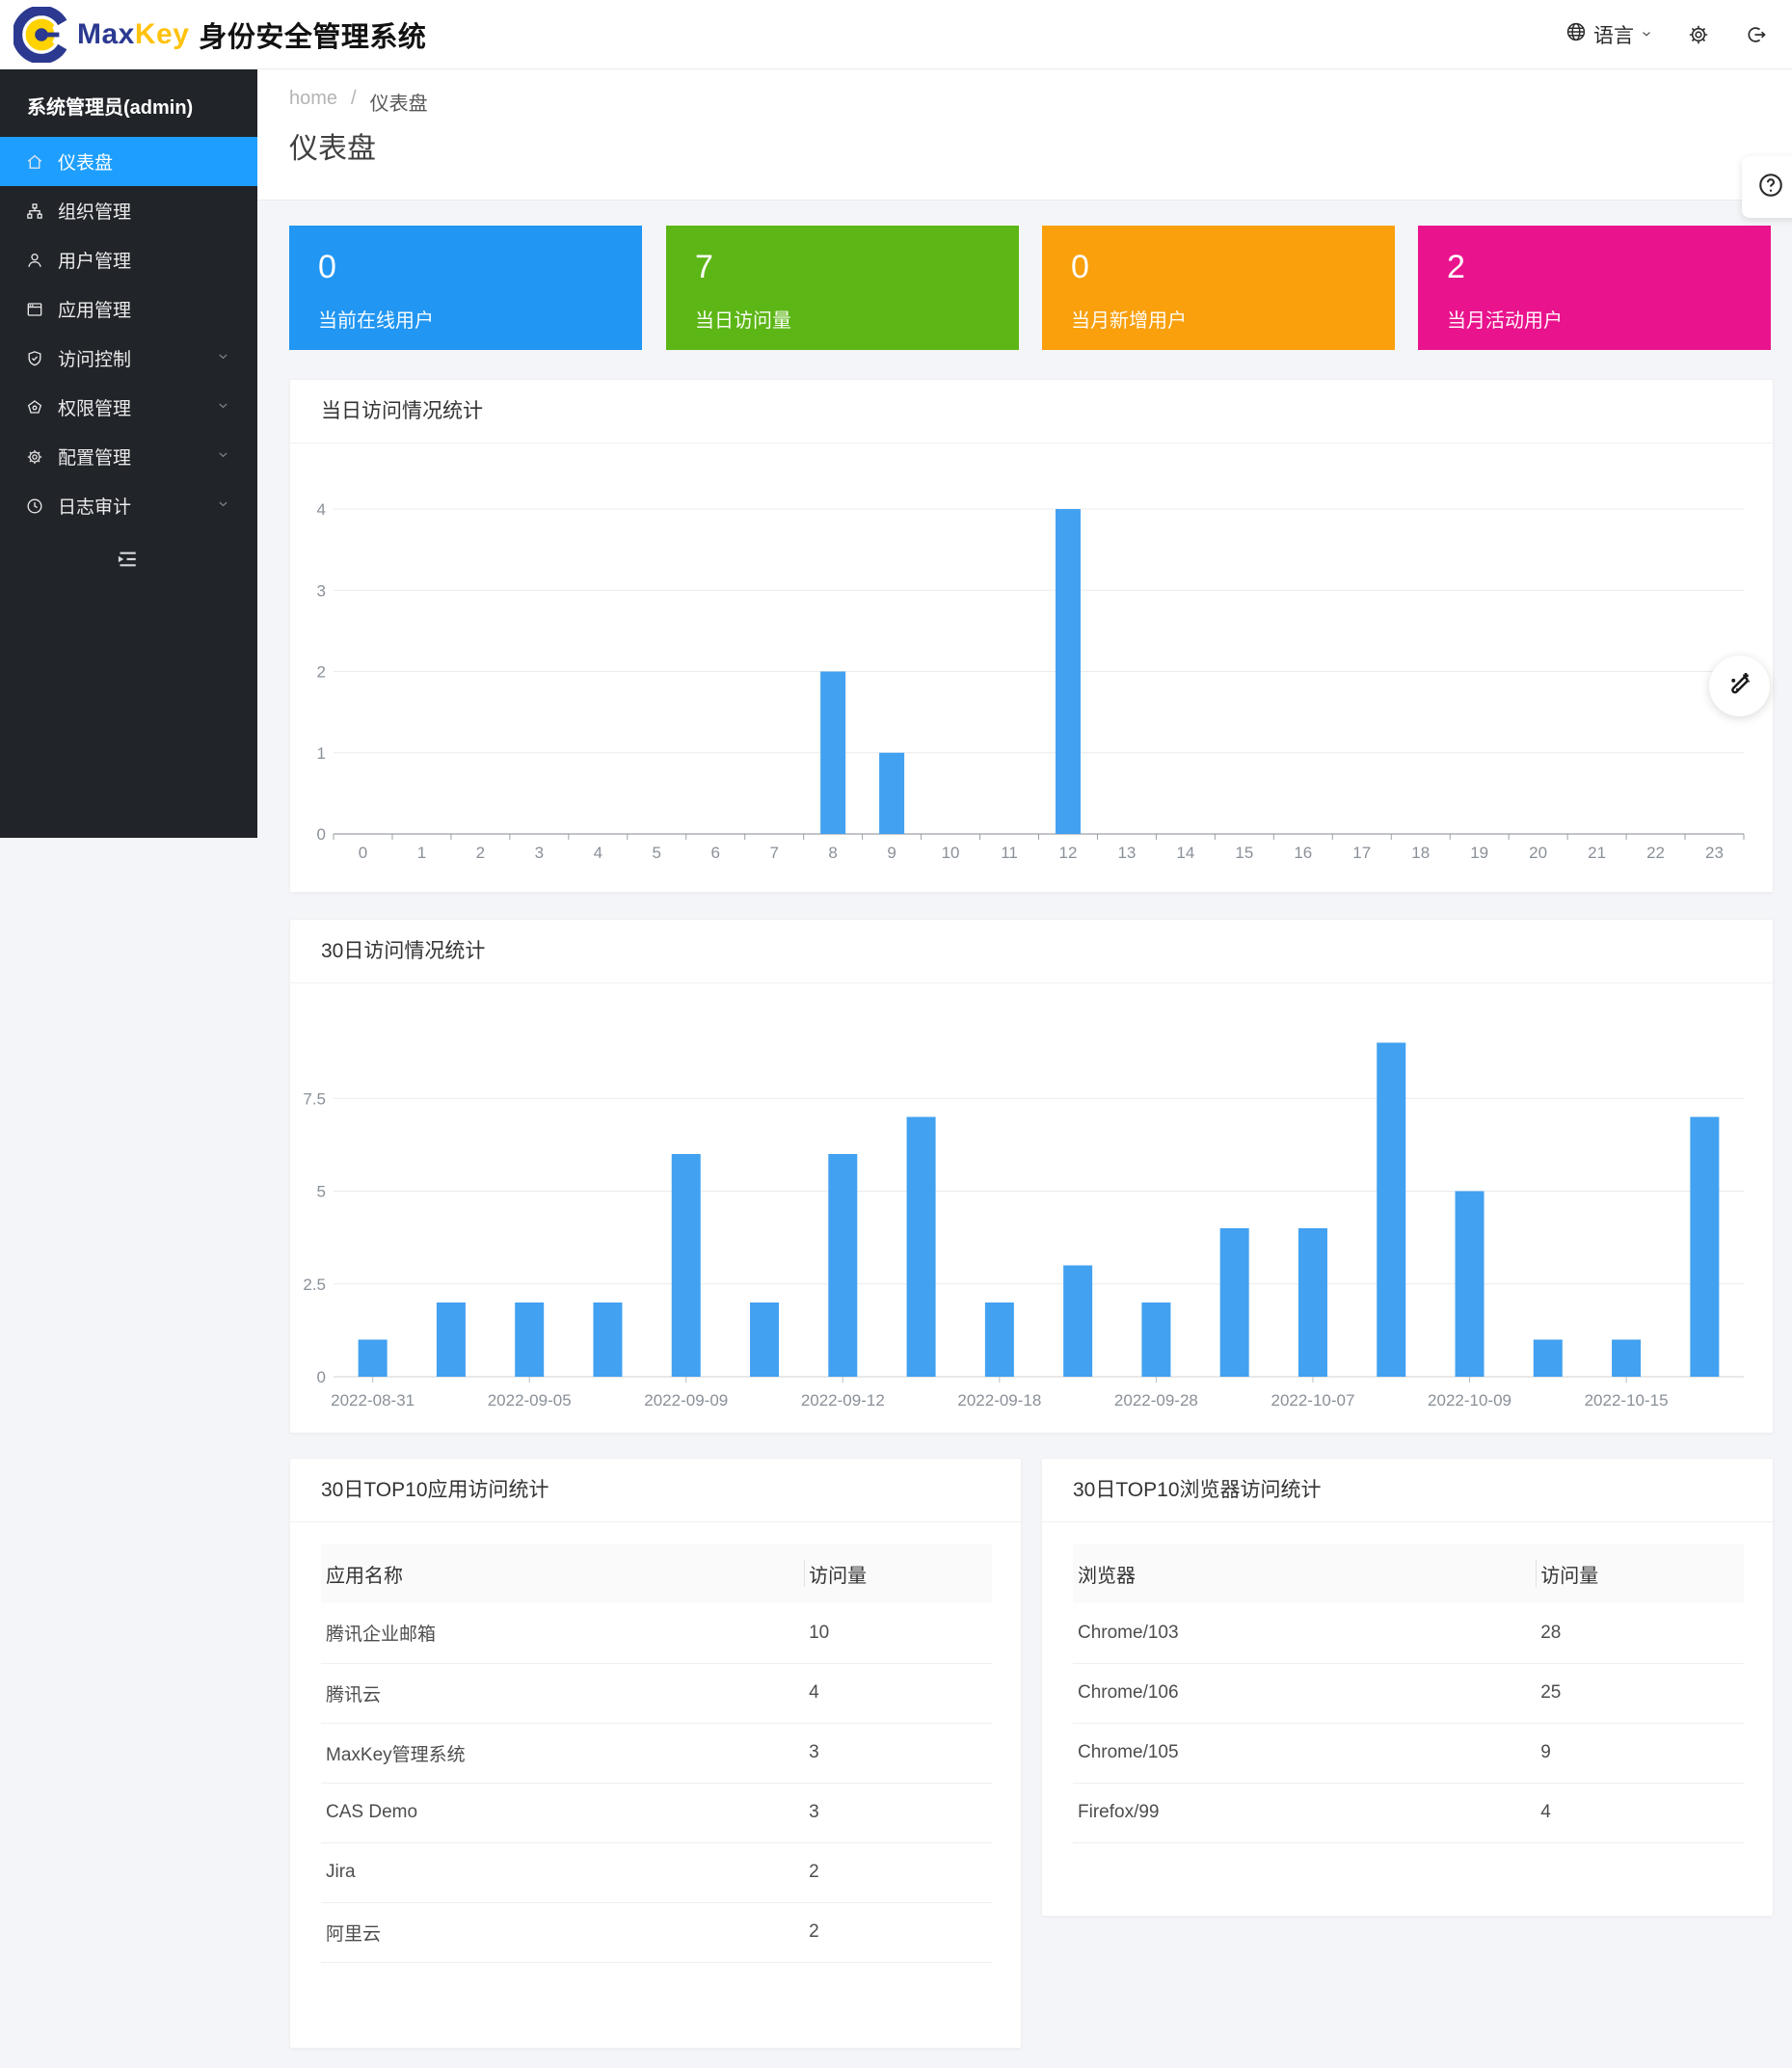  What do you see at coordinates (106, 33) in the screenshot?
I see `brand-max: Max` at bounding box center [106, 33].